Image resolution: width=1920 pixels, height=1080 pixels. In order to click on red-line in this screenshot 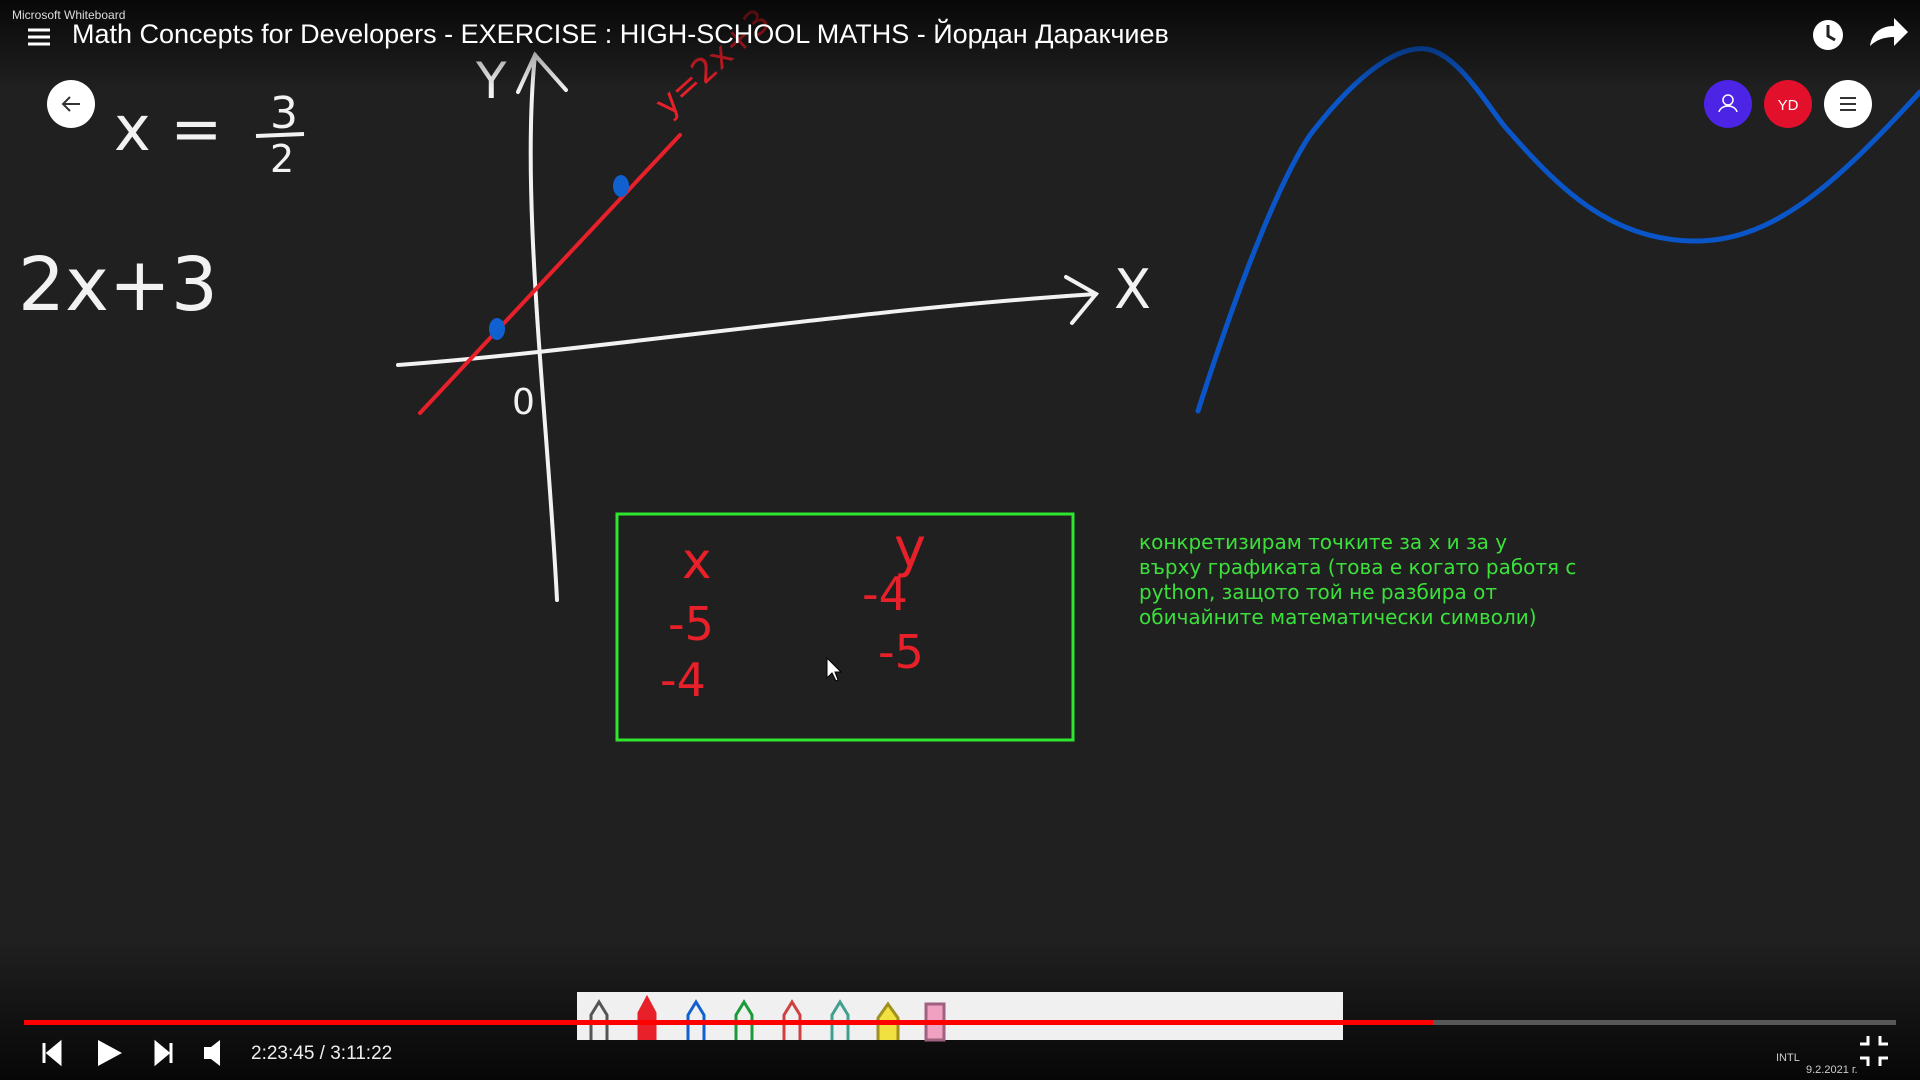, I will do `click(550, 274)`.